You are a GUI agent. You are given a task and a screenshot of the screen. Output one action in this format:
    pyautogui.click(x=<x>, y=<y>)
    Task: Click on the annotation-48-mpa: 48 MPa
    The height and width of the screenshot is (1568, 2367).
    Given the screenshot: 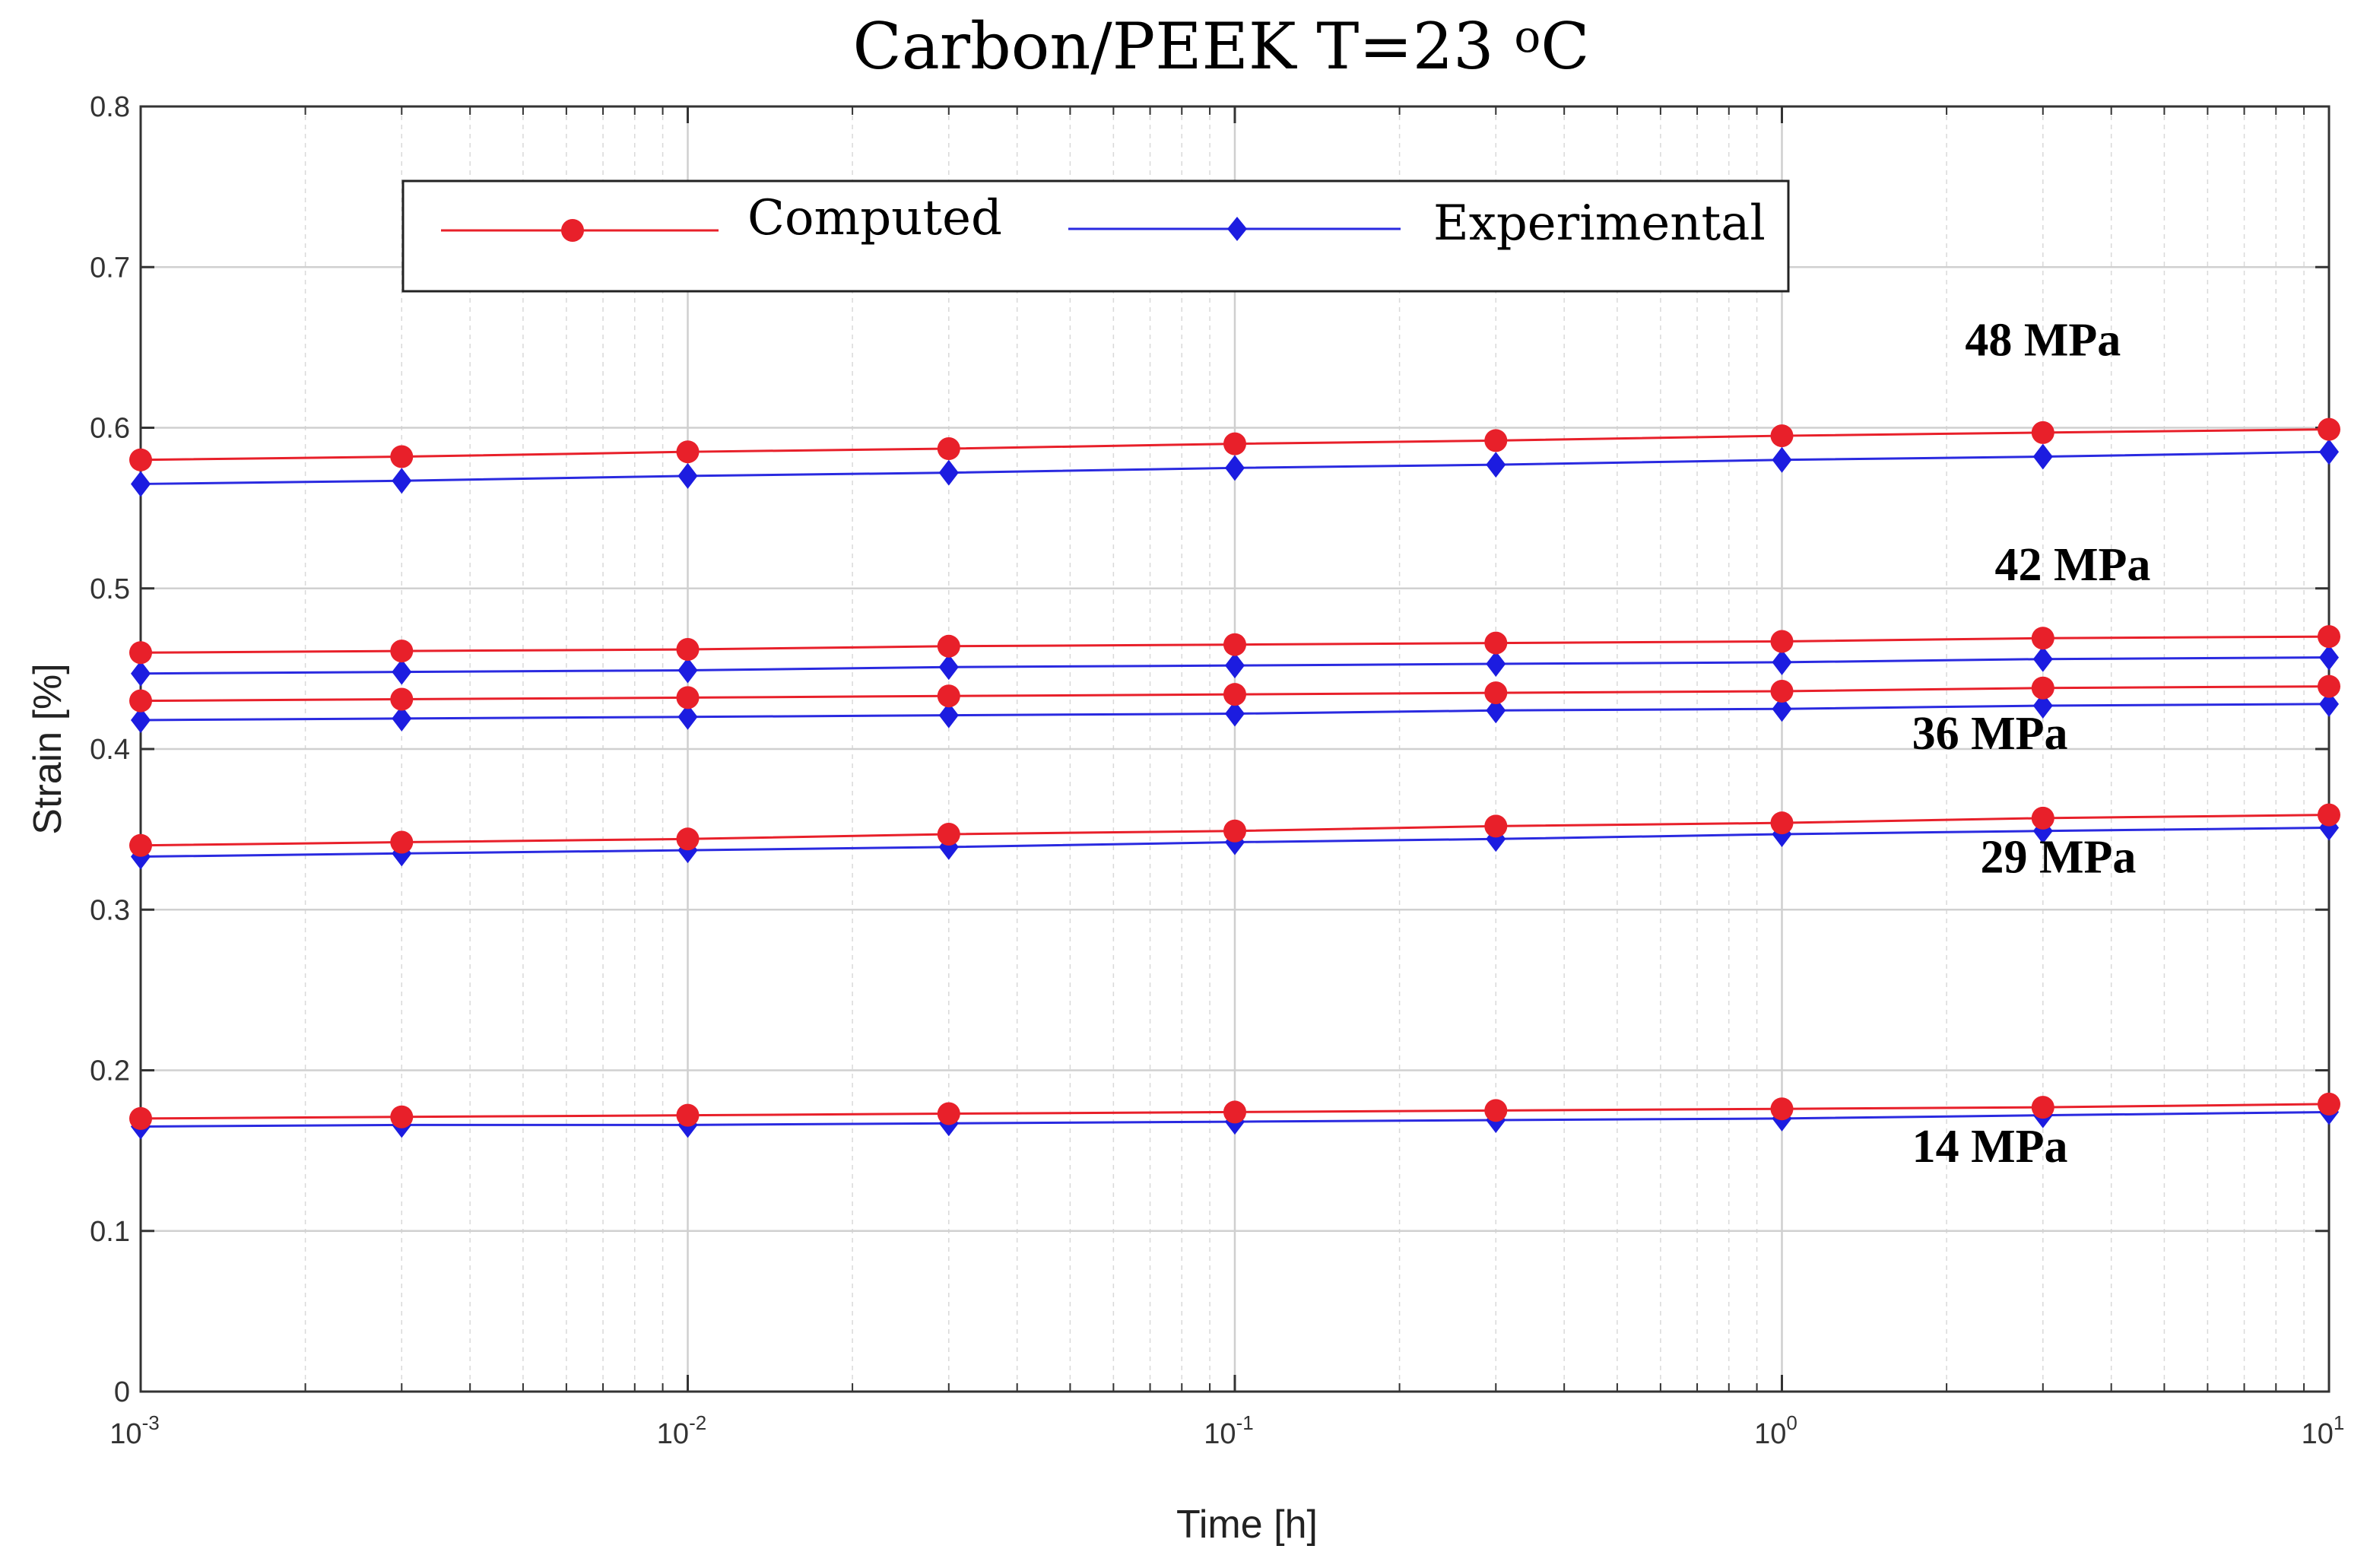 What is the action you would take?
    pyautogui.click(x=2043, y=340)
    